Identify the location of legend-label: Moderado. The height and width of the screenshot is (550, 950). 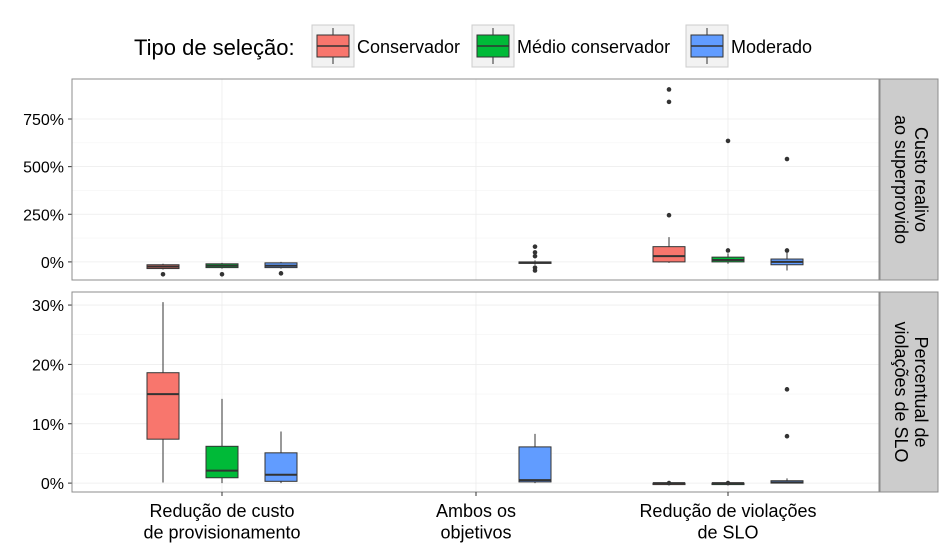
(771, 47).